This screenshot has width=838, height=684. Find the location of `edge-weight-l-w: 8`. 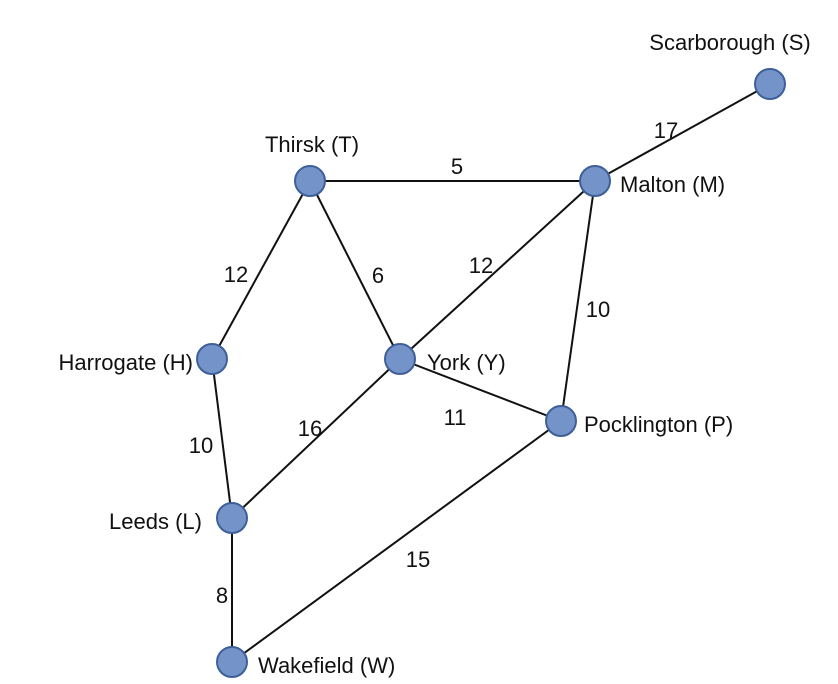

edge-weight-l-w: 8 is located at coordinates (222, 595).